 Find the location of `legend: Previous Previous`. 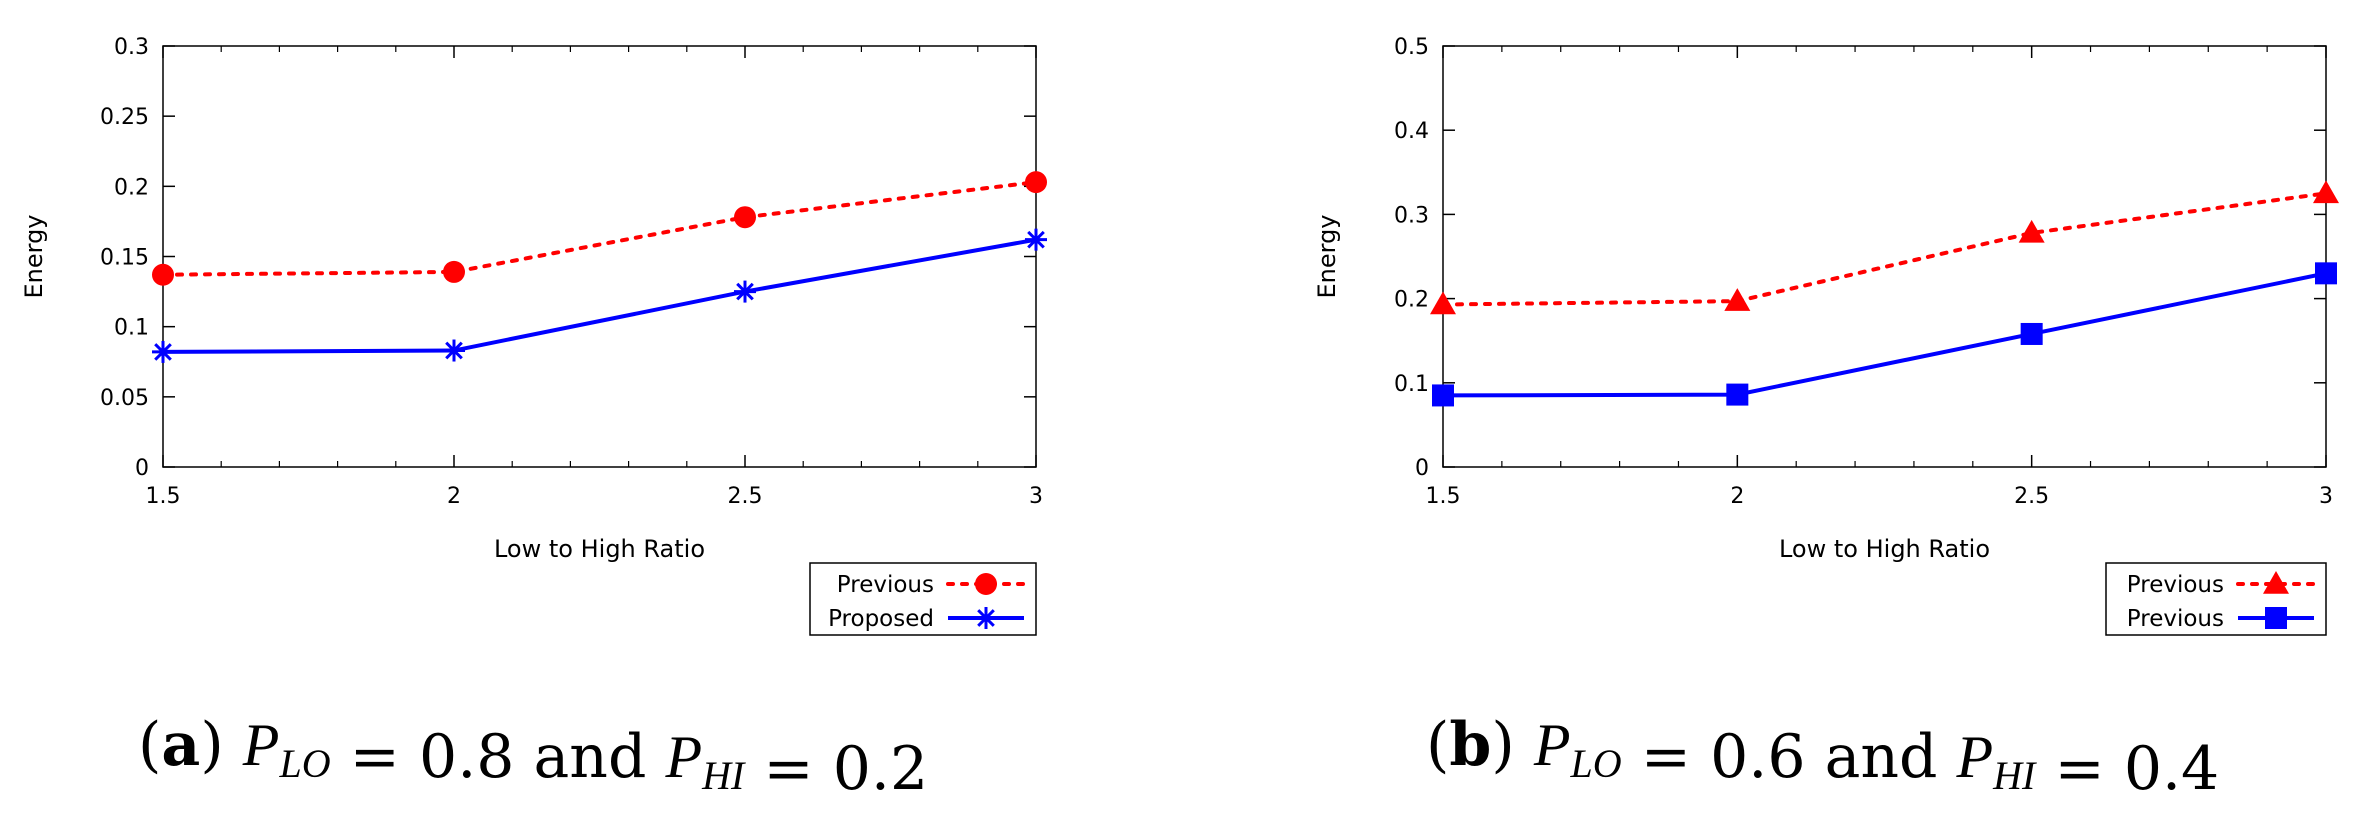

legend: Previous Previous is located at coordinates (2216, 599).